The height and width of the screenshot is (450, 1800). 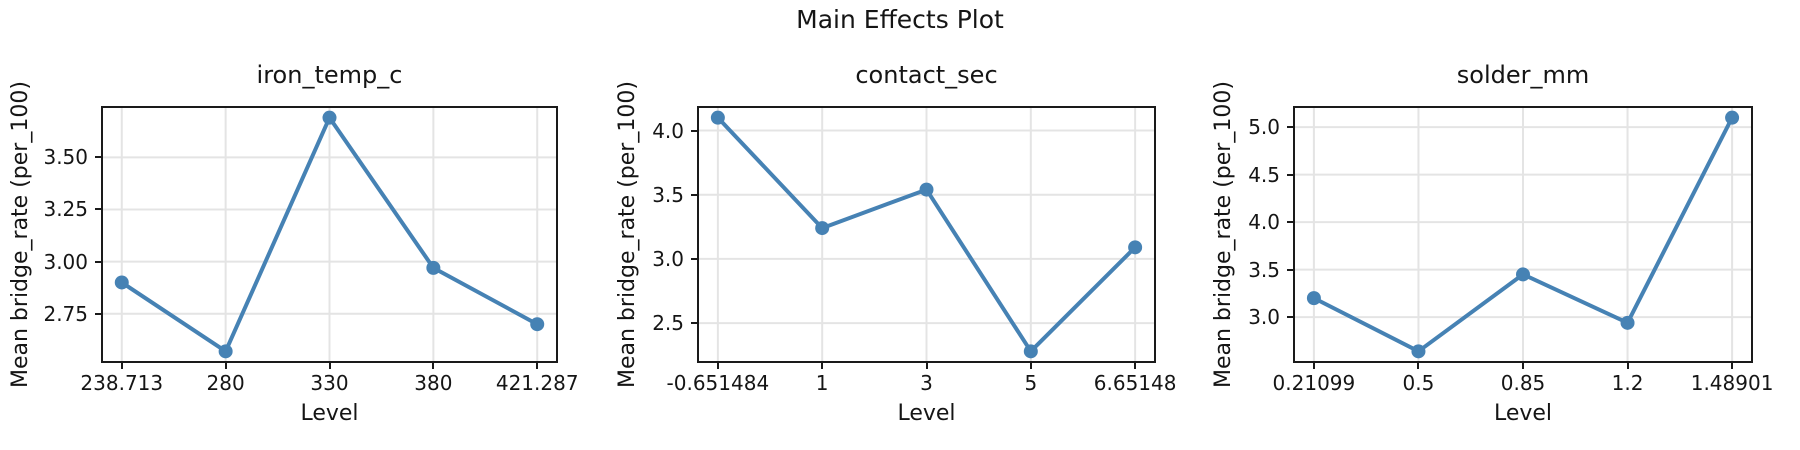 I want to click on y-tick-label: 5.0, so click(x=1264, y=127).